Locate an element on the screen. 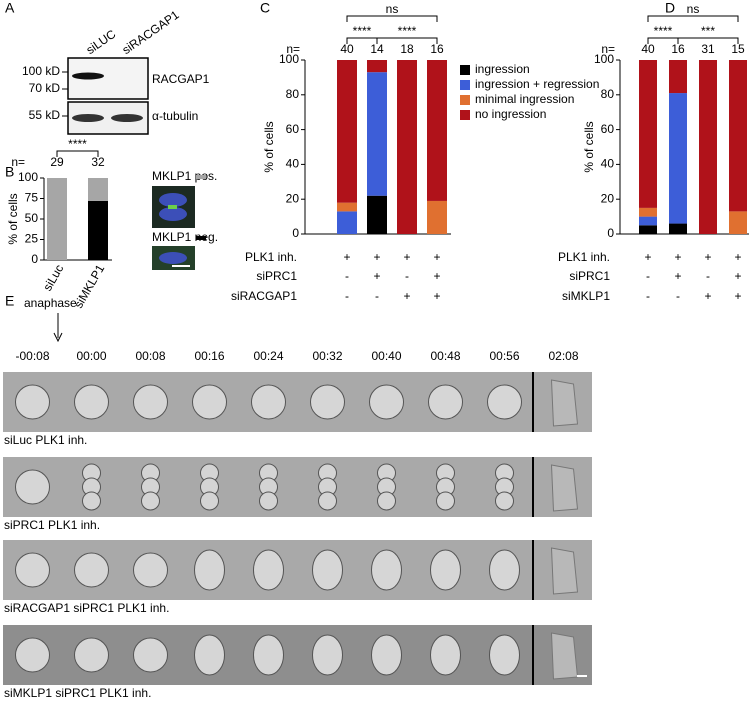  significance-label: *** is located at coordinates (708, 31).